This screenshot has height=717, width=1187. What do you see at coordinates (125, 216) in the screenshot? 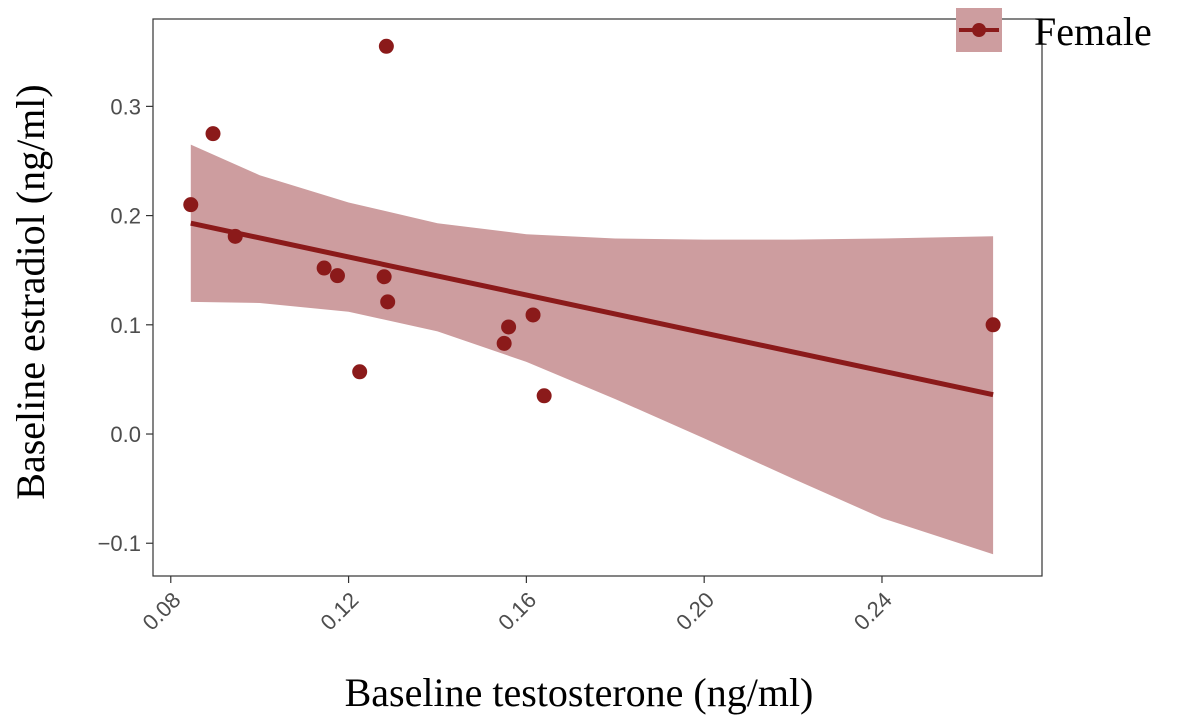
I see `y-tick-label: 0.2` at bounding box center [125, 216].